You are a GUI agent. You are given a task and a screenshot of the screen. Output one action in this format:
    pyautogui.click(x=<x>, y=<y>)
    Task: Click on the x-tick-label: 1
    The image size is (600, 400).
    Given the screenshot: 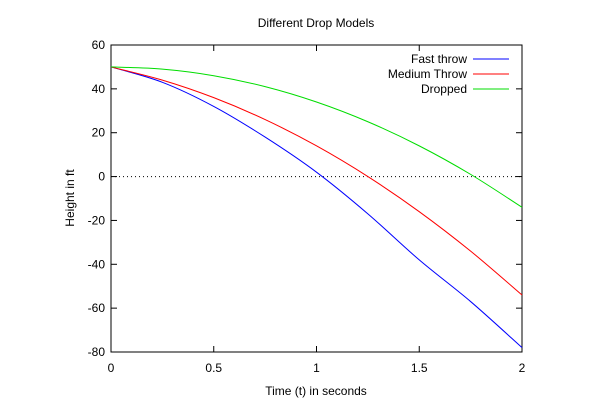 What is the action you would take?
    pyautogui.click(x=316, y=368)
    